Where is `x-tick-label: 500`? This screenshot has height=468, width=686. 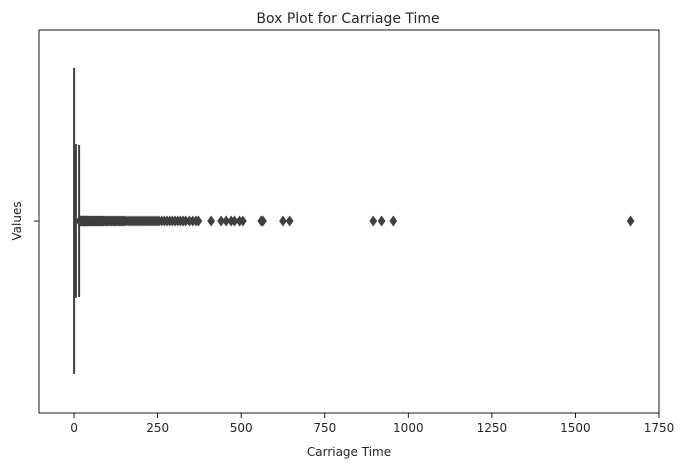
x-tick-label: 500 is located at coordinates (241, 428).